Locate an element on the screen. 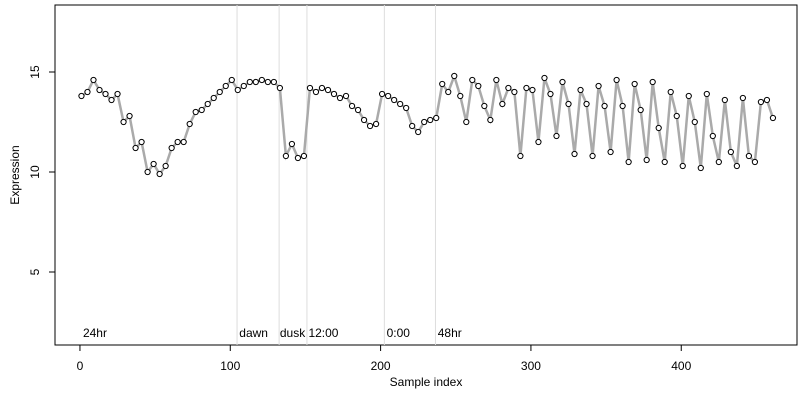  annotation: 12:00 is located at coordinates (323, 333).